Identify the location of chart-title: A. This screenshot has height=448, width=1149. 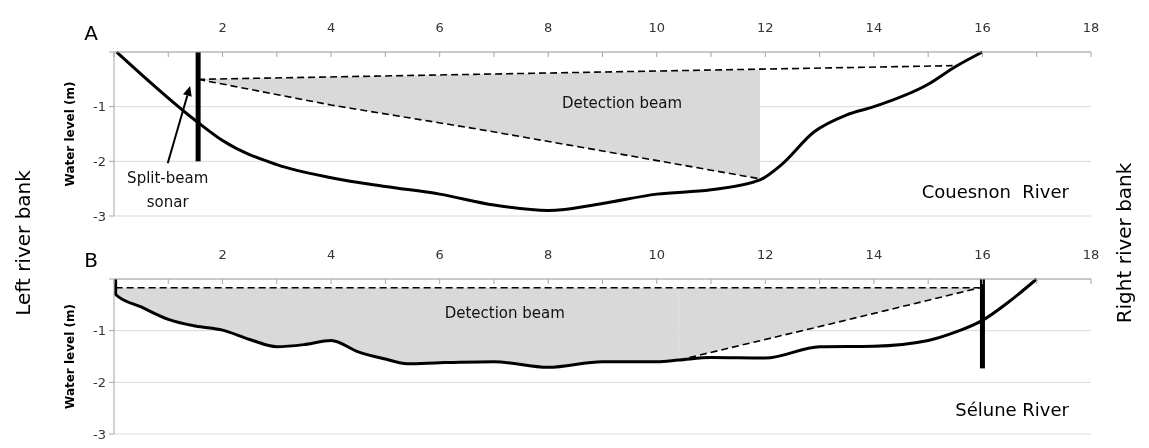
(91, 33).